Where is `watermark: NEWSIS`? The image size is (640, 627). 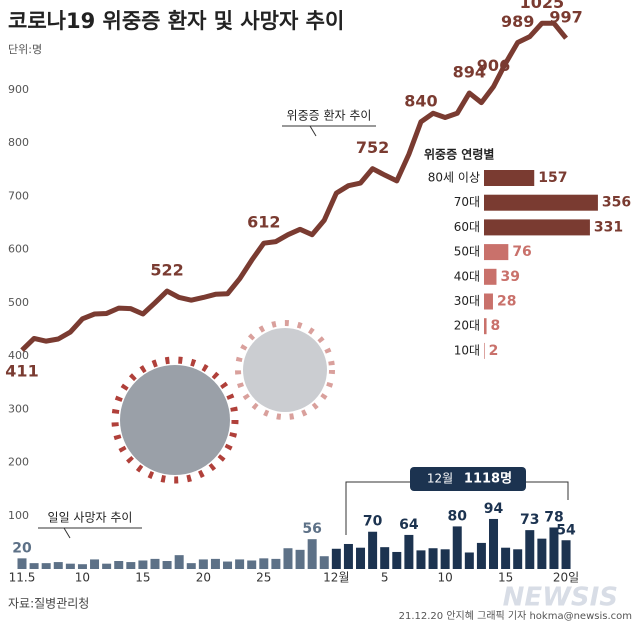 watermark: NEWSIS is located at coordinates (560, 598).